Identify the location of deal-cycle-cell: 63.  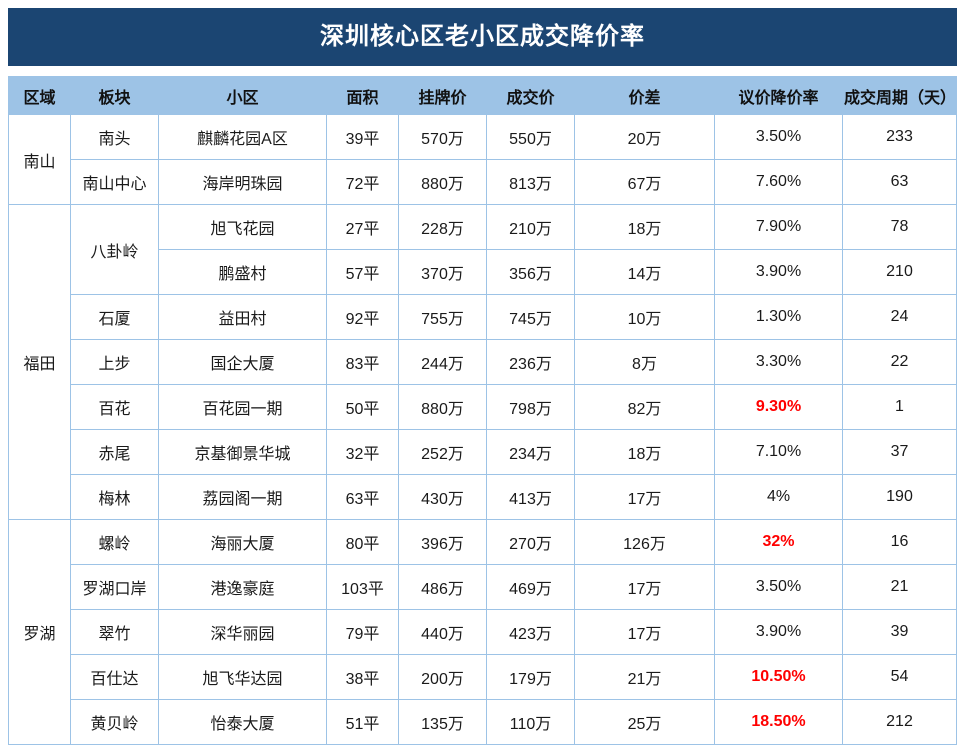
(899, 182).